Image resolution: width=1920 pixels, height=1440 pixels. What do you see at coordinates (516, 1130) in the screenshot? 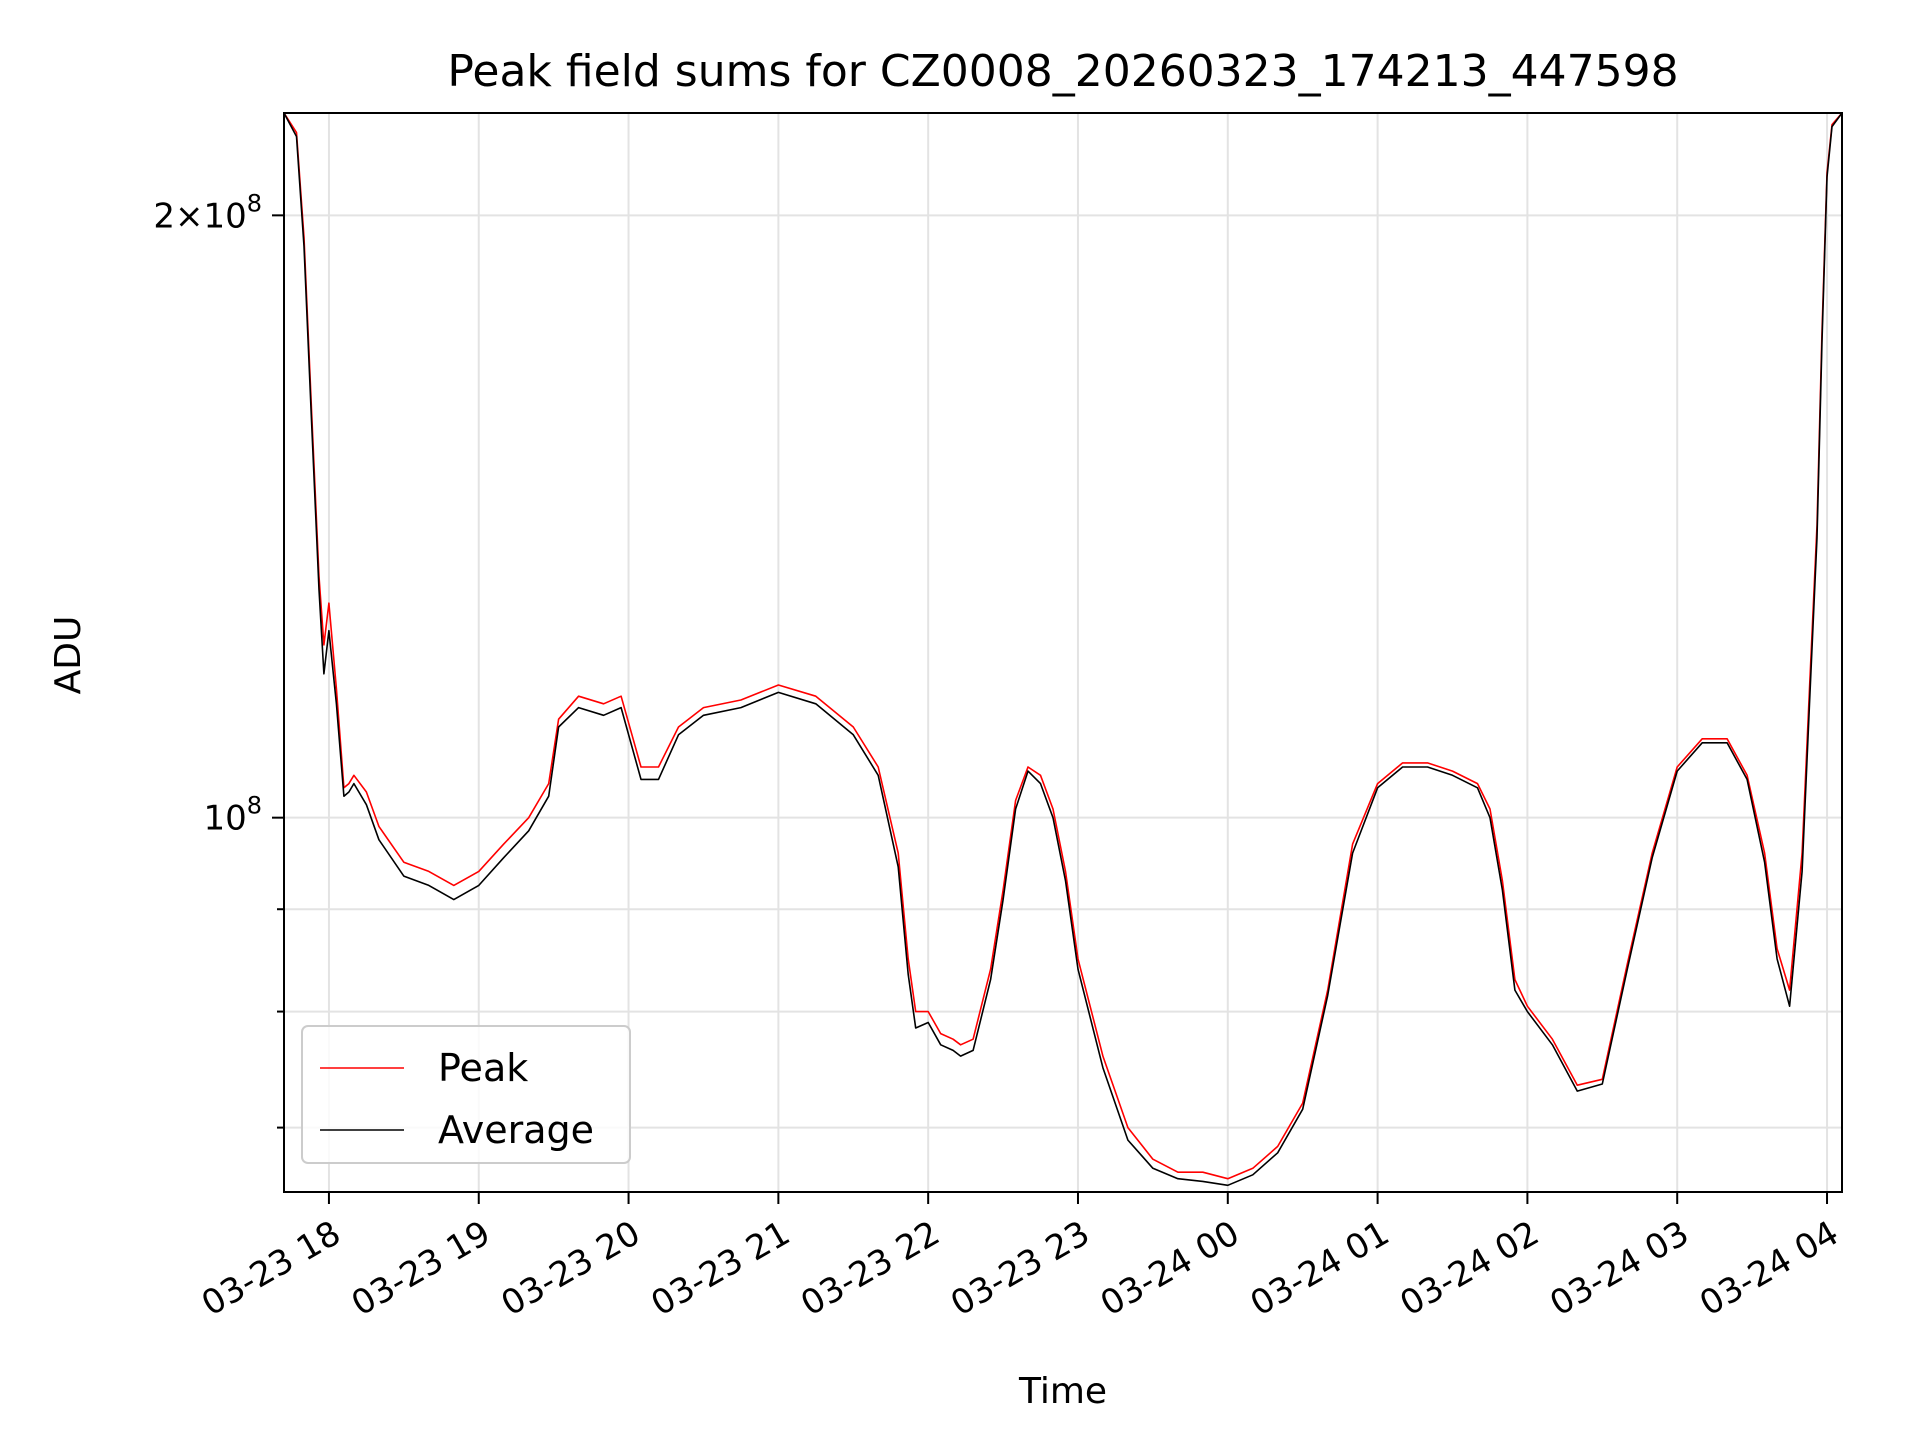
I see `legend-label-average: Average` at bounding box center [516, 1130].